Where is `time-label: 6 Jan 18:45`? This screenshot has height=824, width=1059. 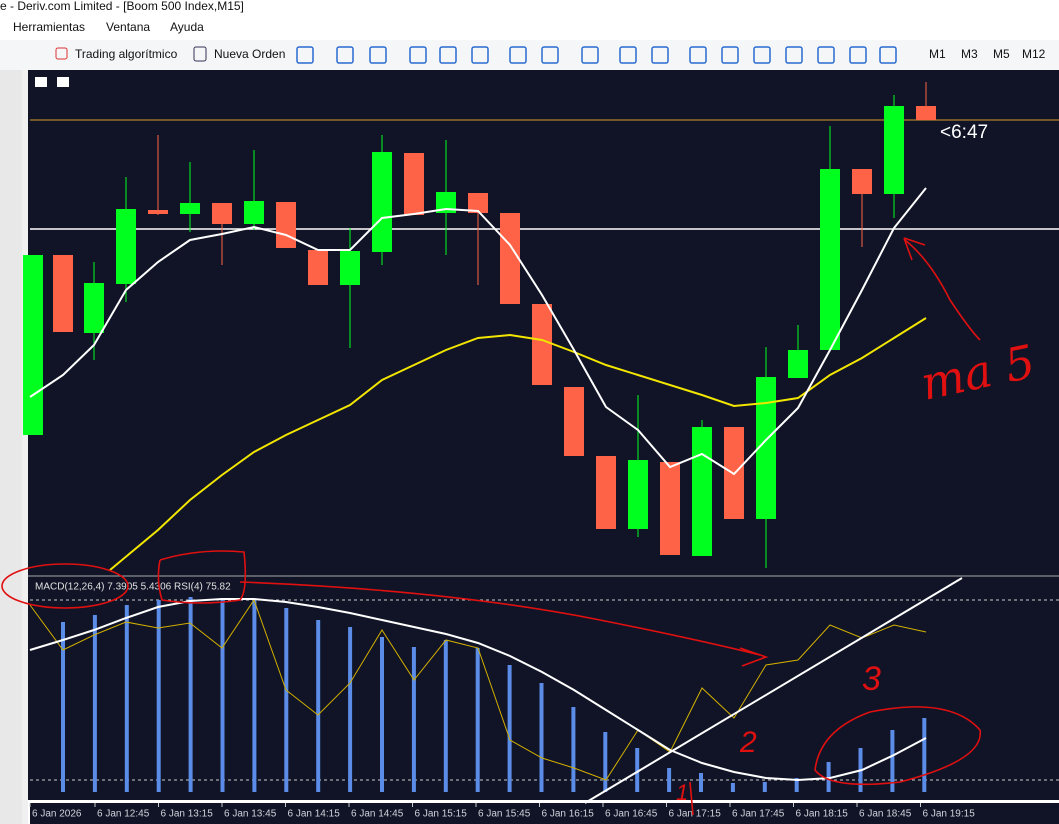 time-label: 6 Jan 18:45 is located at coordinates (885, 814).